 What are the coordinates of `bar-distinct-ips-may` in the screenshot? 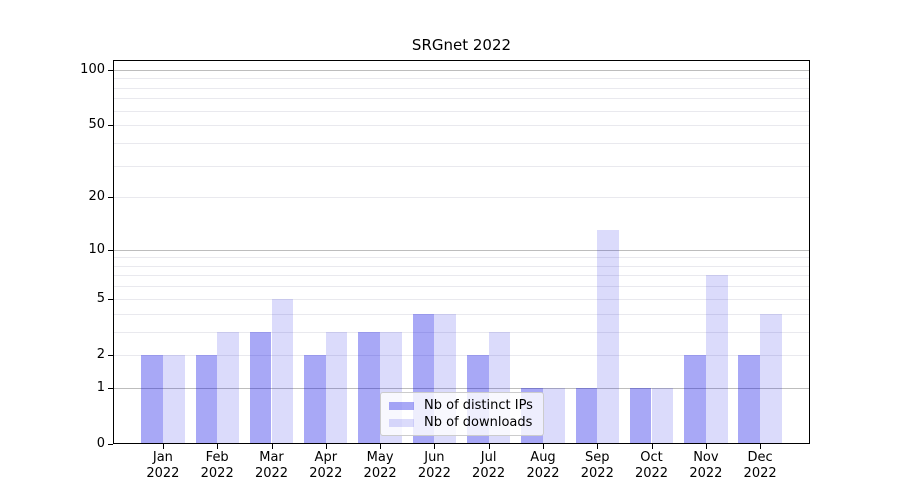 It's located at (369, 387).